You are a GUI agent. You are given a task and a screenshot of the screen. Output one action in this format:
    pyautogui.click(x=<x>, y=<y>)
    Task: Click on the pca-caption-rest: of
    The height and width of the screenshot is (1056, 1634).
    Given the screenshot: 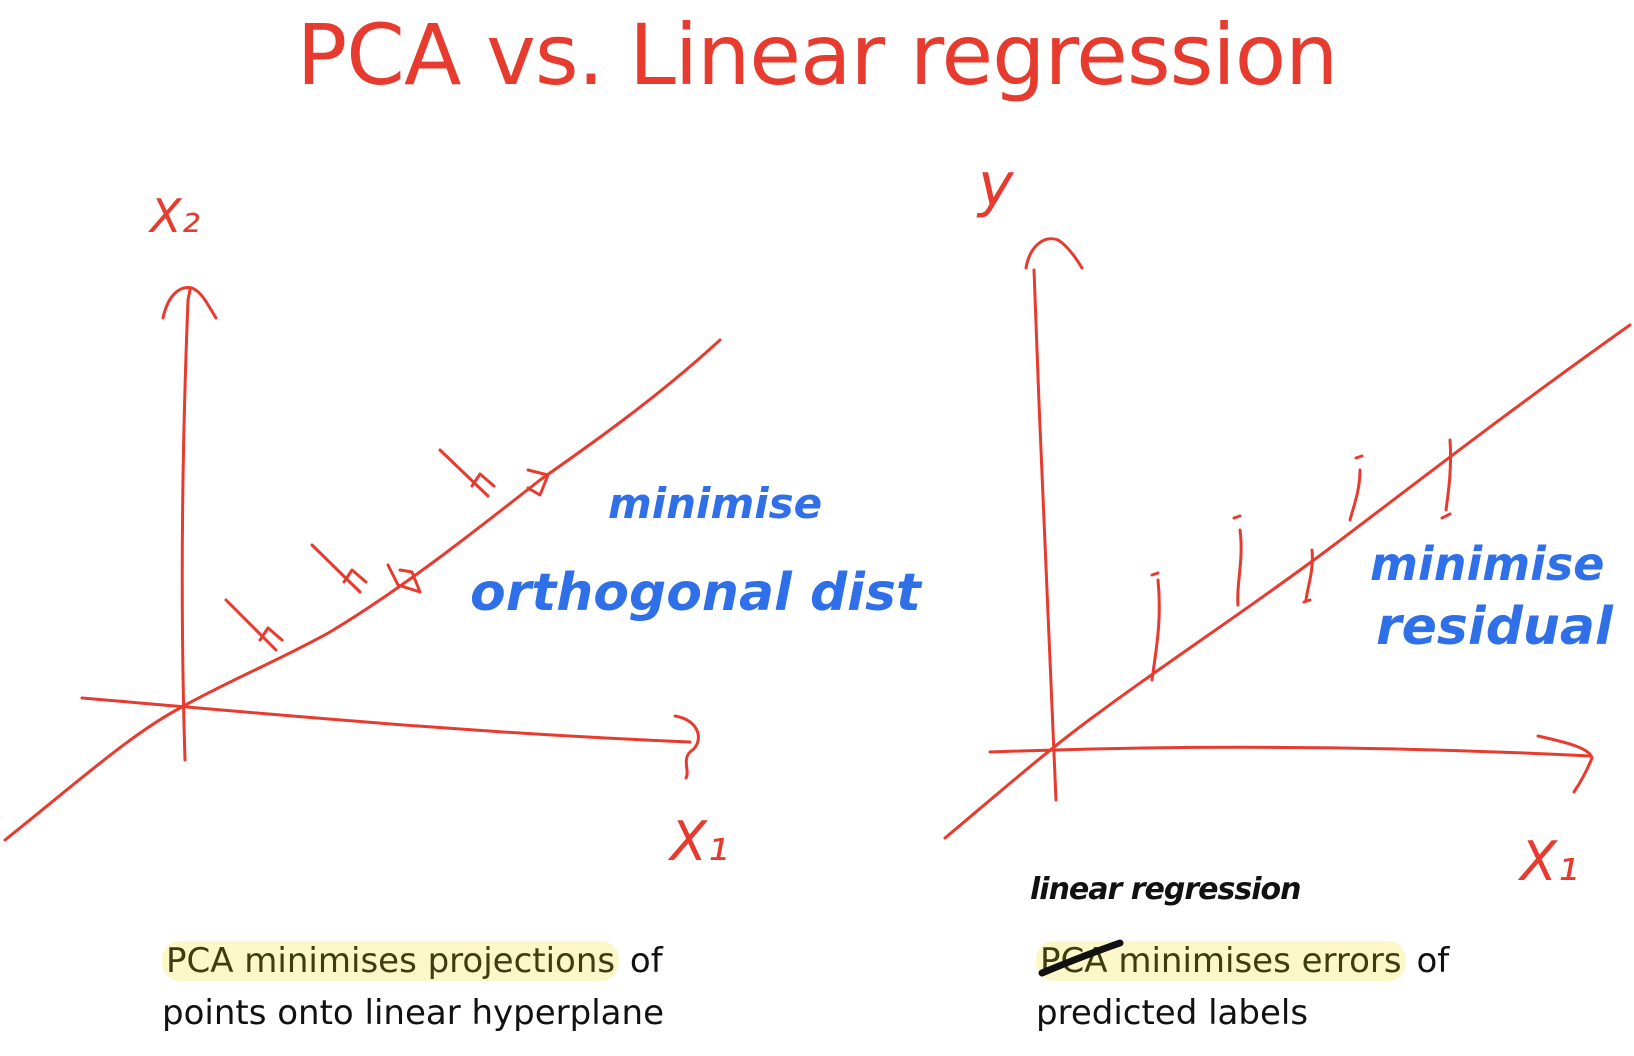 What is the action you would take?
    pyautogui.click(x=641, y=961)
    